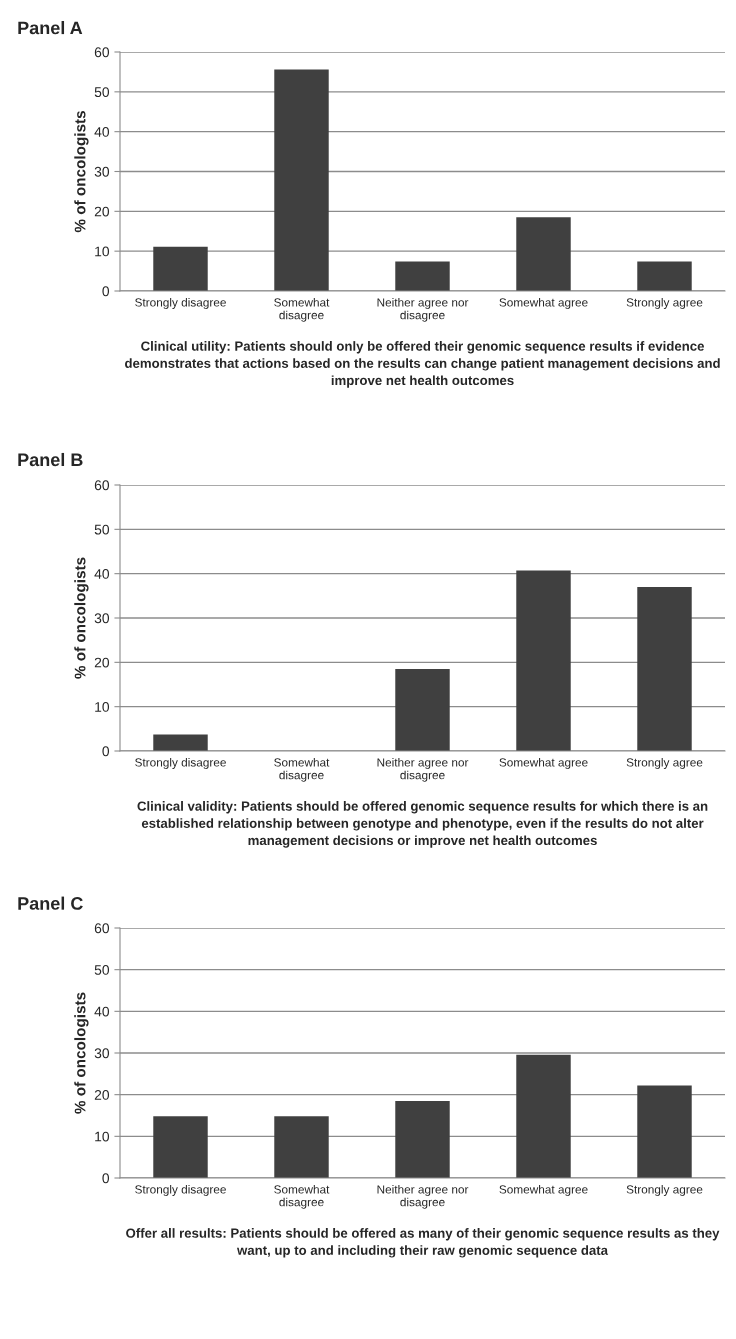  I want to click on chart-title: Panel A, so click(50, 28).